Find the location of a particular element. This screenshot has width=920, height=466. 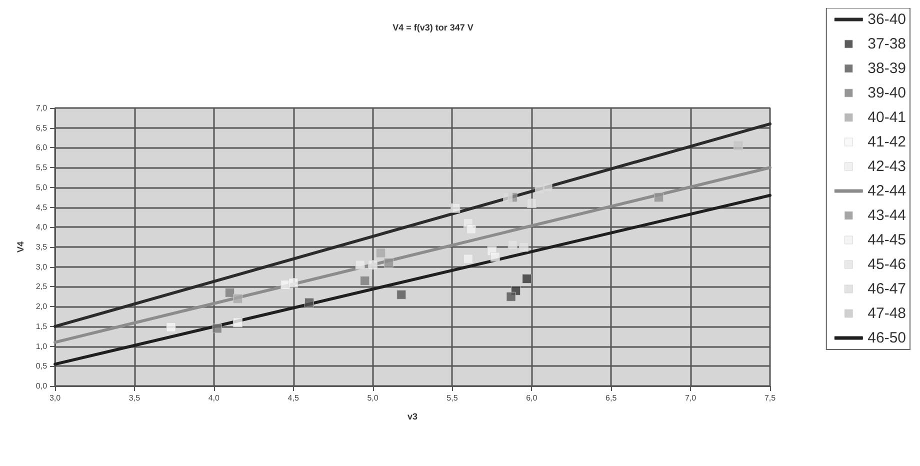

chart-title: V4 = f(v3) tor 347 V is located at coordinates (433, 27).